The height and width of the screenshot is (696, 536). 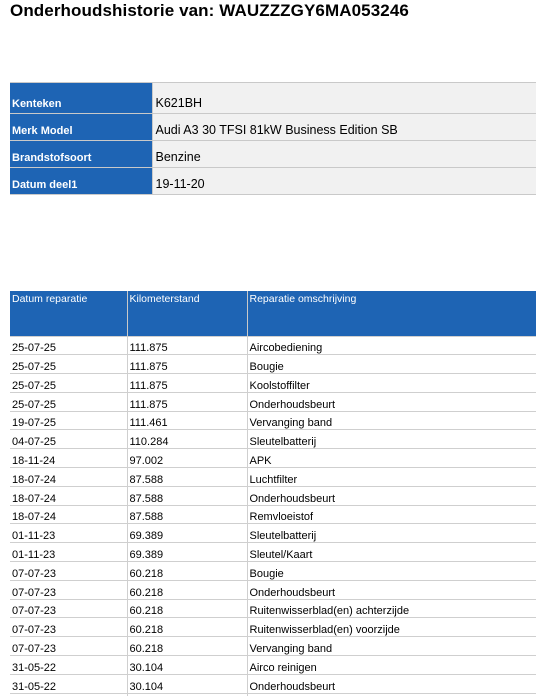 What do you see at coordinates (344, 98) in the screenshot?
I see `vehicle-info-value: K621BH` at bounding box center [344, 98].